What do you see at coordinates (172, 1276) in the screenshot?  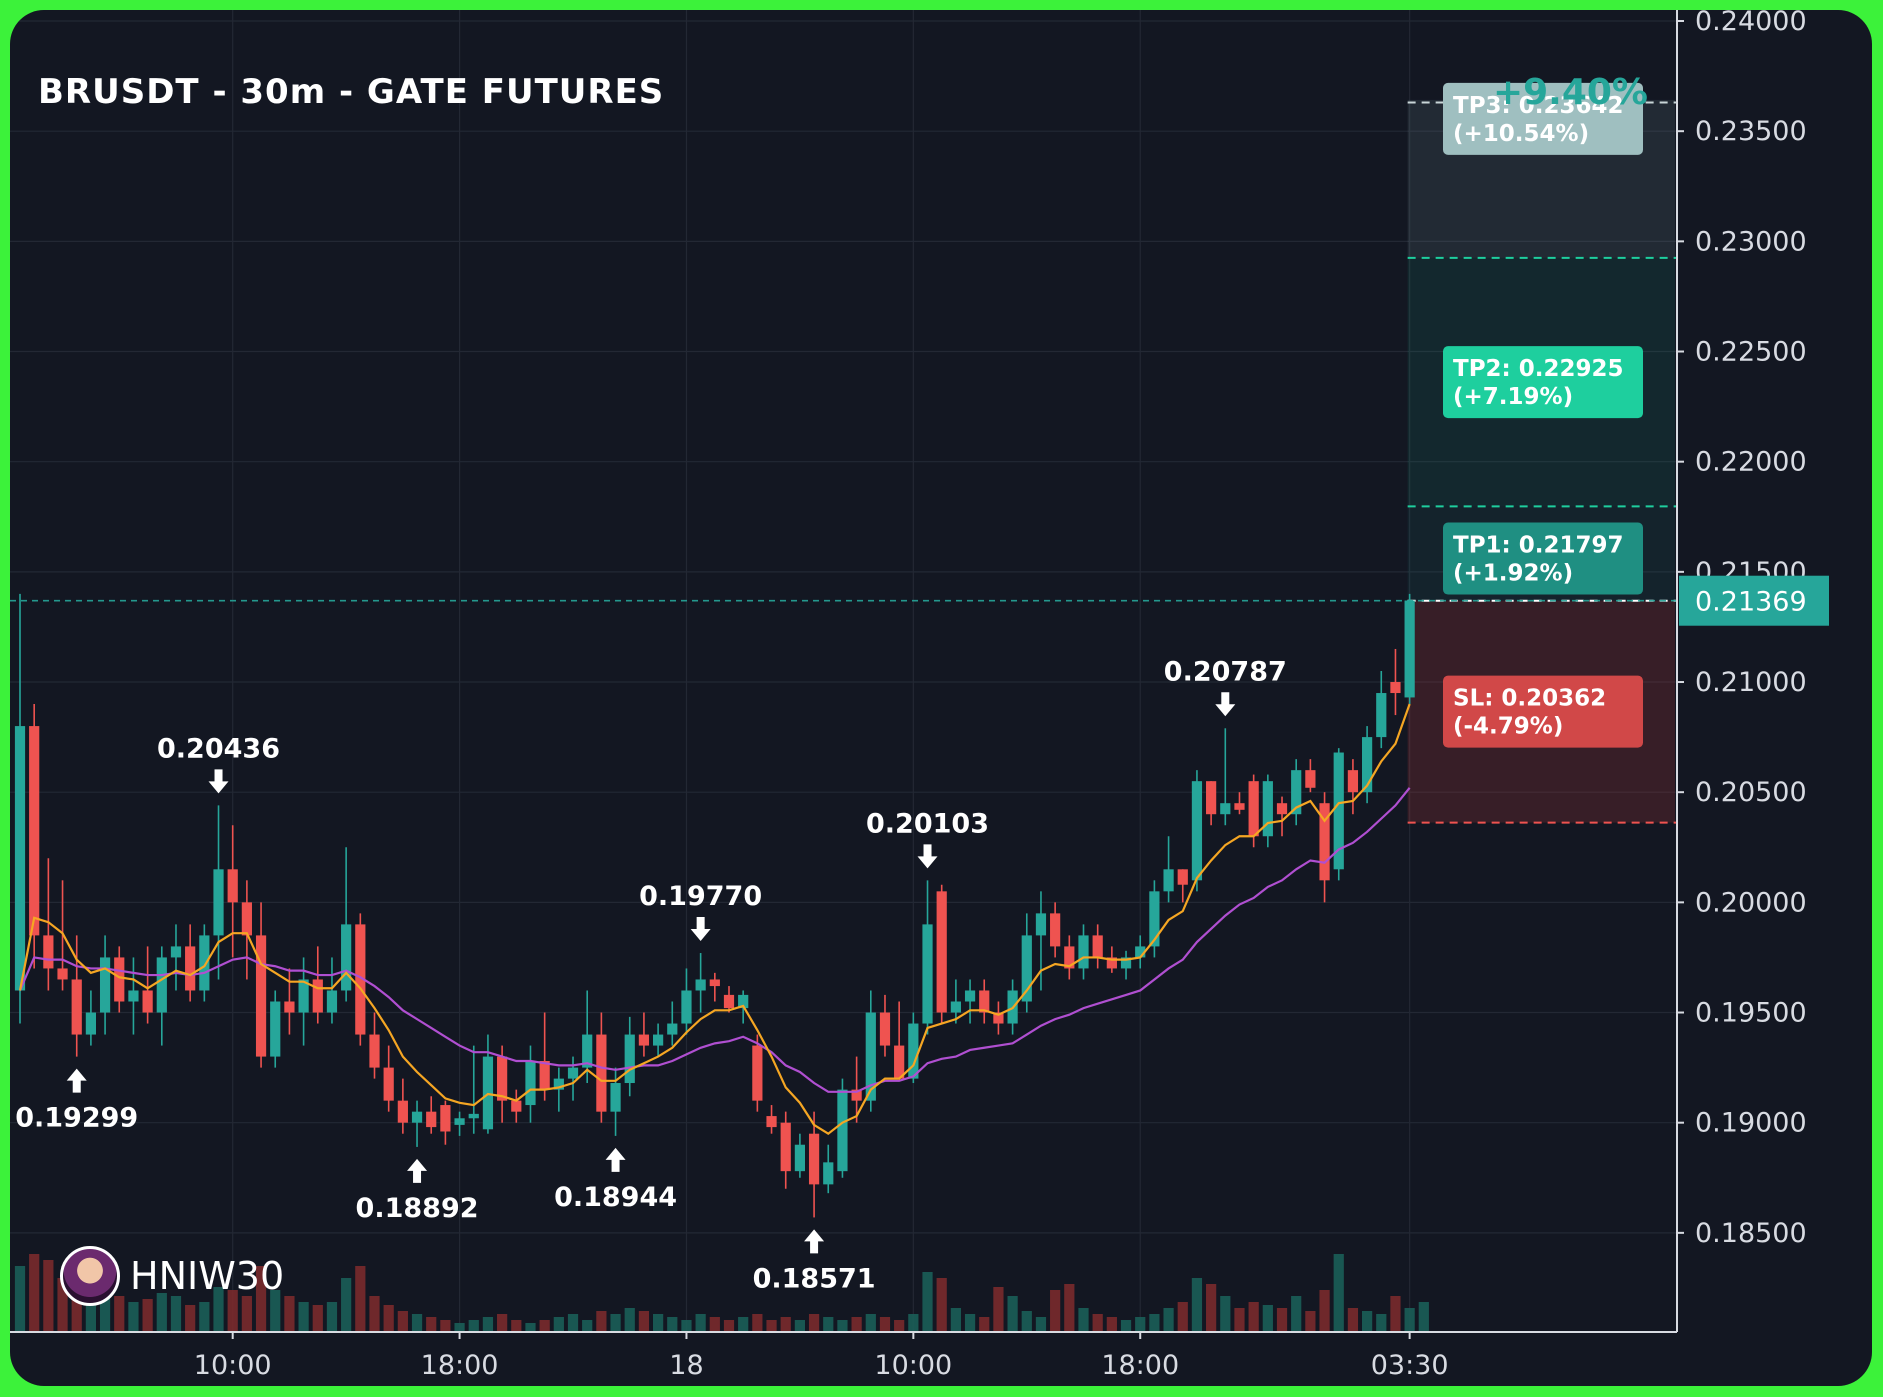 I see `watermark: HNIW30` at bounding box center [172, 1276].